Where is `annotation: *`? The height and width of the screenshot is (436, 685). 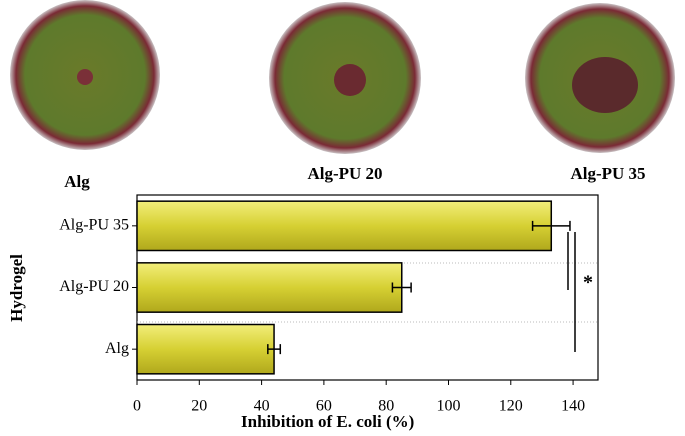 annotation: * is located at coordinates (588, 283).